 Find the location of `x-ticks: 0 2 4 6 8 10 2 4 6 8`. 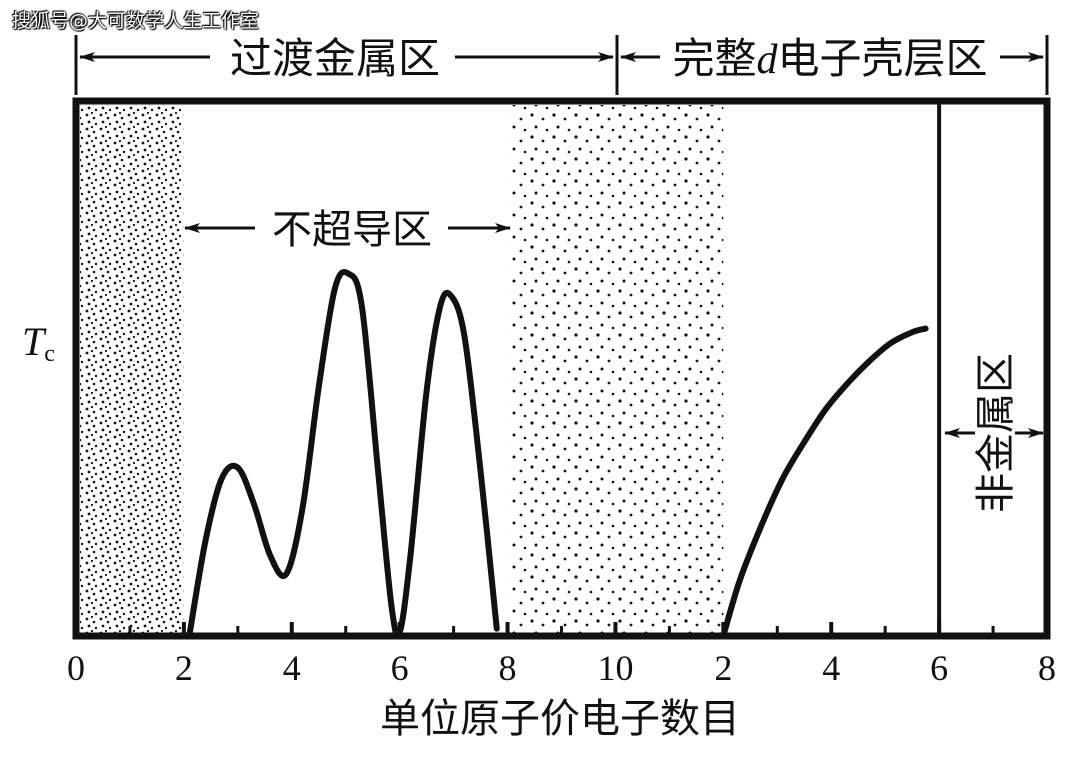

x-ticks: 0 2 4 6 8 10 2 4 6 8 is located at coordinates (561, 655).